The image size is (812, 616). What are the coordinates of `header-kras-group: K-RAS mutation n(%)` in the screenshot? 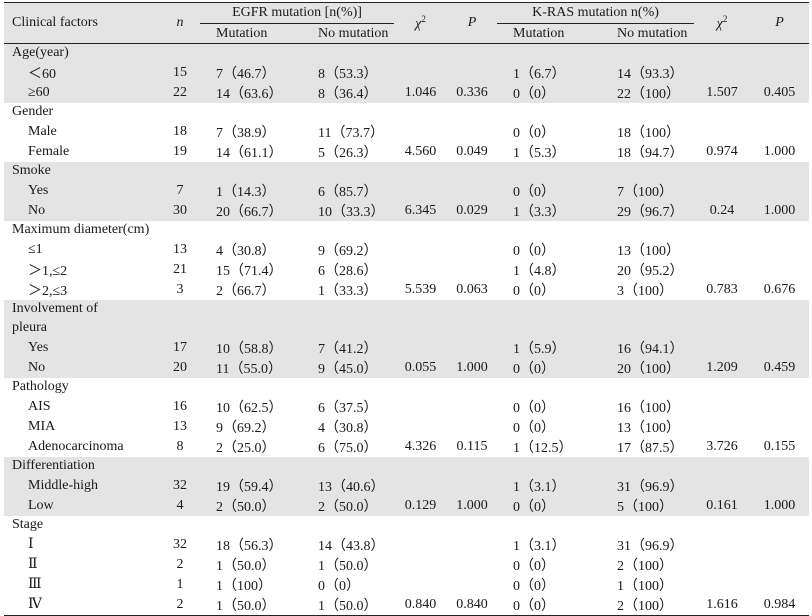 It's located at (596, 13).